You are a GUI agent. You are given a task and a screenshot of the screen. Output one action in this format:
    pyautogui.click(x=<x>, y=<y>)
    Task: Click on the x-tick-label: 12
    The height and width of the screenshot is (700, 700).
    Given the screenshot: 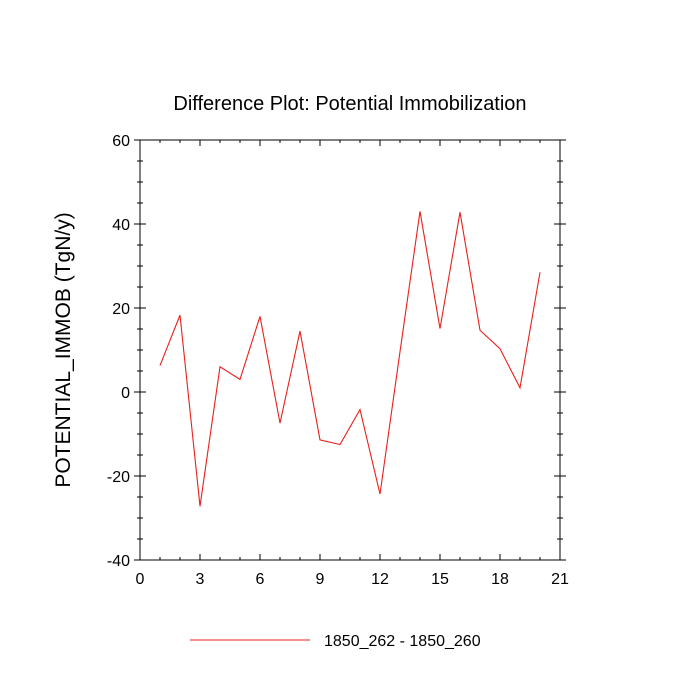 What is the action you would take?
    pyautogui.click(x=380, y=579)
    